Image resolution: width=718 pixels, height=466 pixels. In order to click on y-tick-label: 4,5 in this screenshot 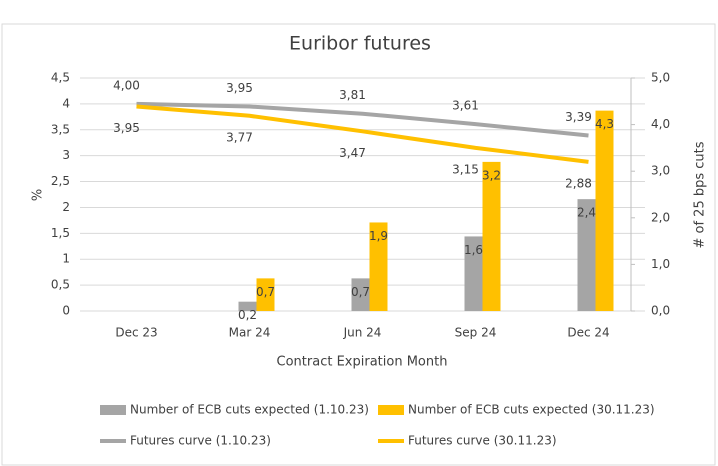, I will do `click(60, 78)`.